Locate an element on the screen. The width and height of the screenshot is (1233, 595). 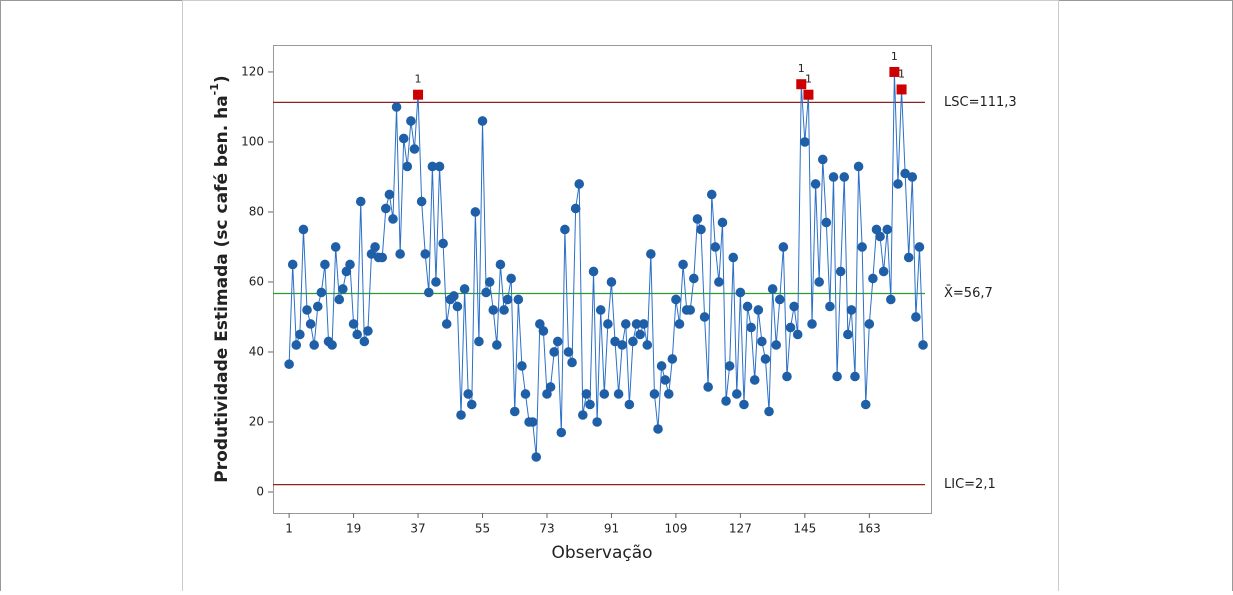
x-tick-label: 73 is located at coordinates (546, 529).